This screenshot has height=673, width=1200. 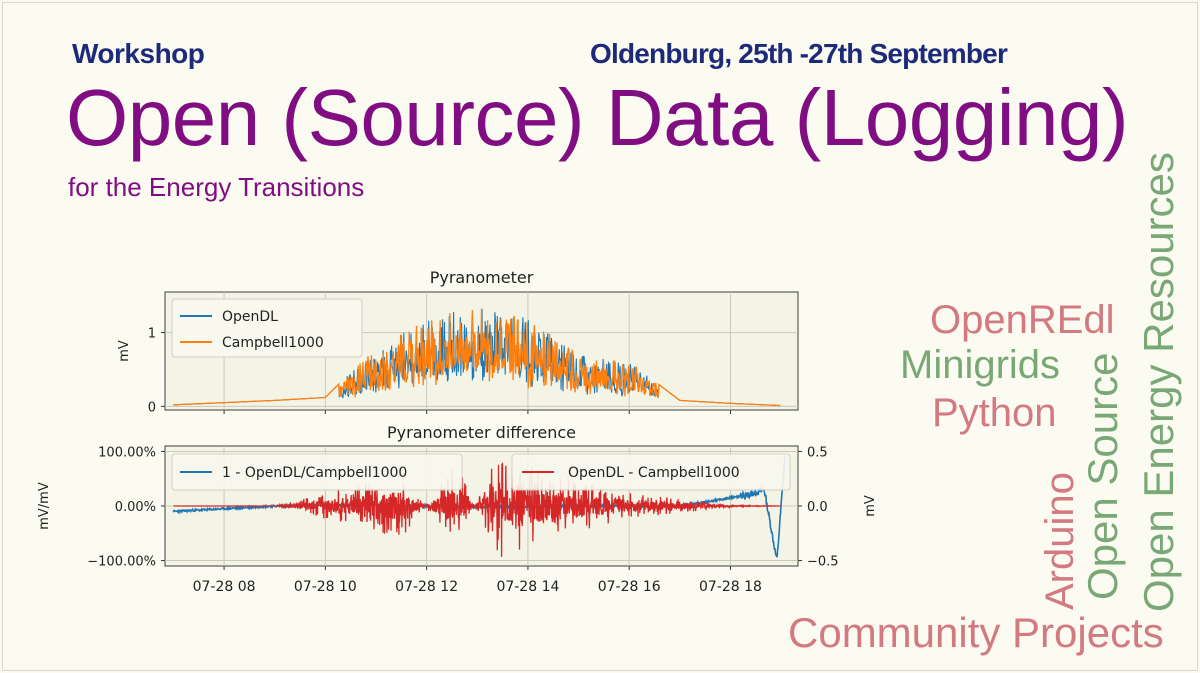 What do you see at coordinates (273, 343) in the screenshot?
I see `legend-label-campbell: Campbell1000` at bounding box center [273, 343].